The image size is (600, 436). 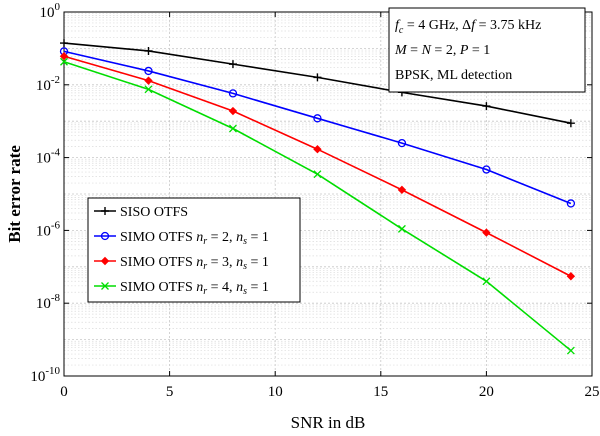 I want to click on x-tick-label: 5, so click(x=170, y=392).